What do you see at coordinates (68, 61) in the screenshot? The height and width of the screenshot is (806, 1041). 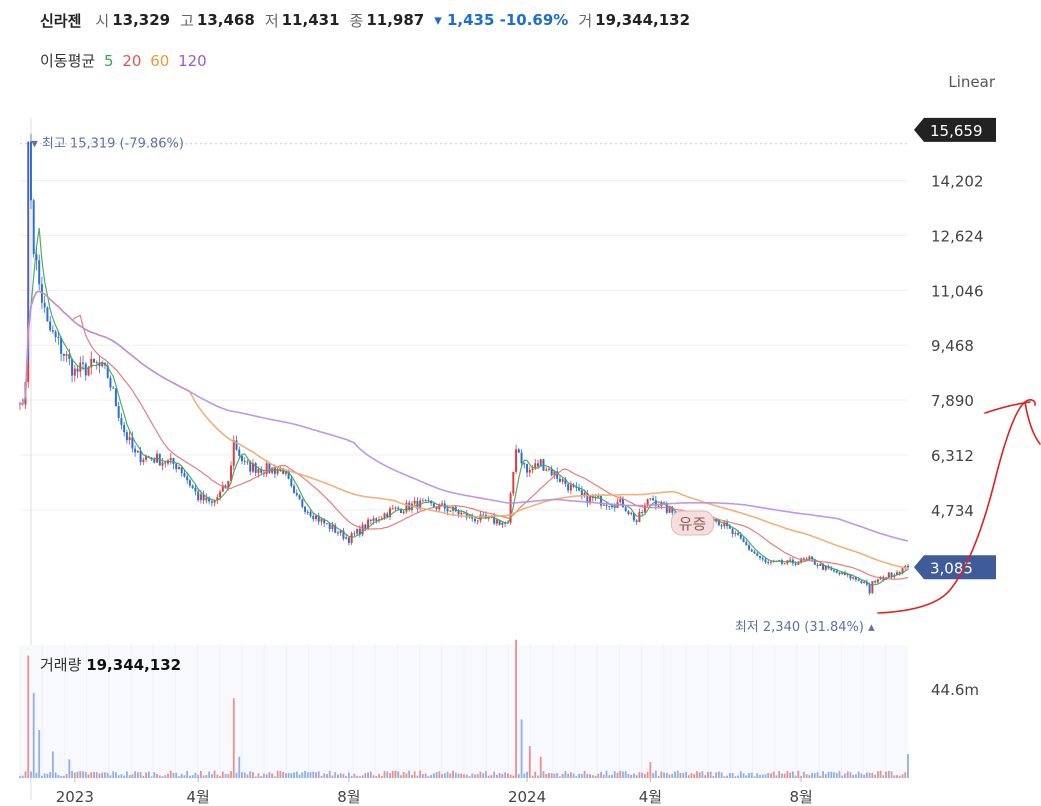 I see `ma-label: 이동평균` at bounding box center [68, 61].